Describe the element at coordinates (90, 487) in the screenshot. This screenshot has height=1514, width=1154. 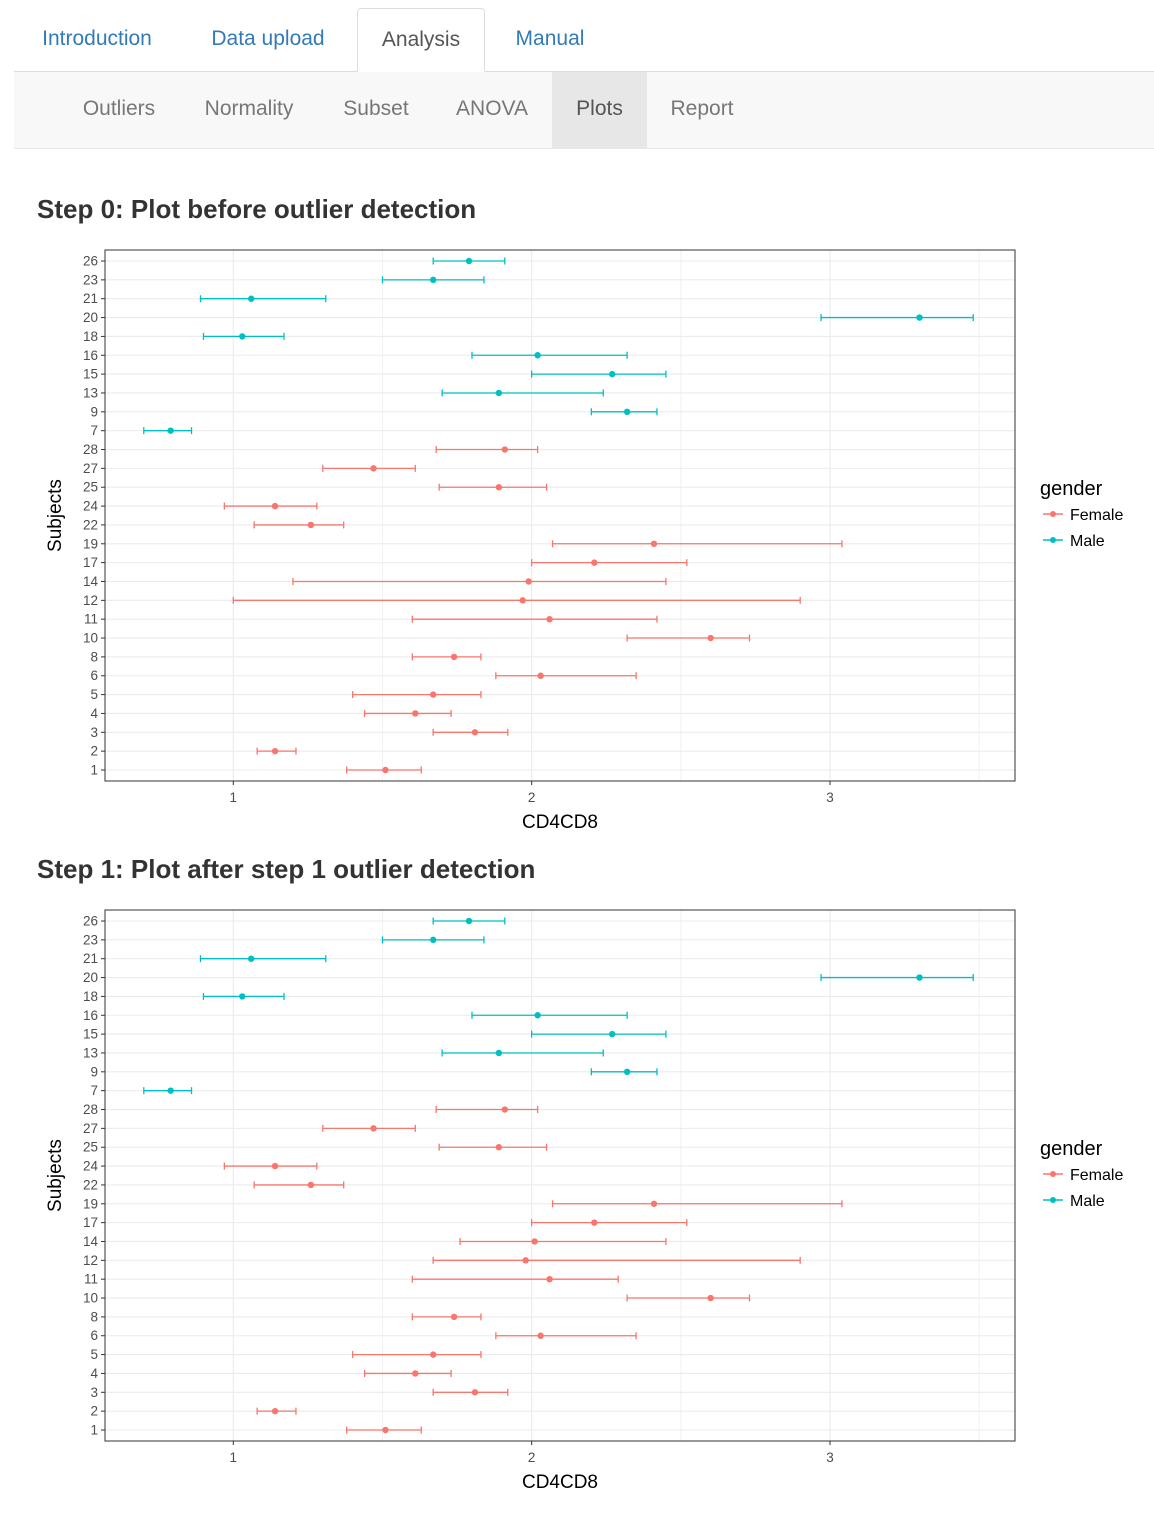
I see `y-tick-label: 25` at that location.